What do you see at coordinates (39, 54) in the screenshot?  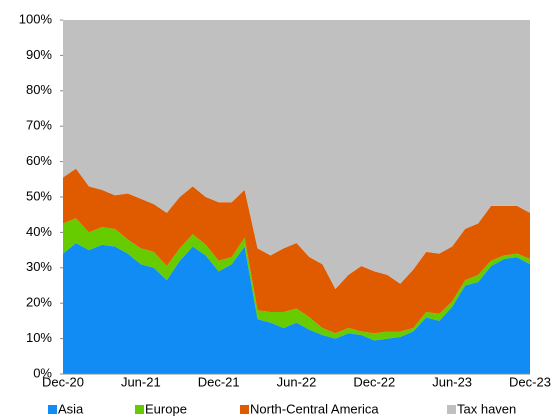 I see `y-tick-label: 90%` at bounding box center [39, 54].